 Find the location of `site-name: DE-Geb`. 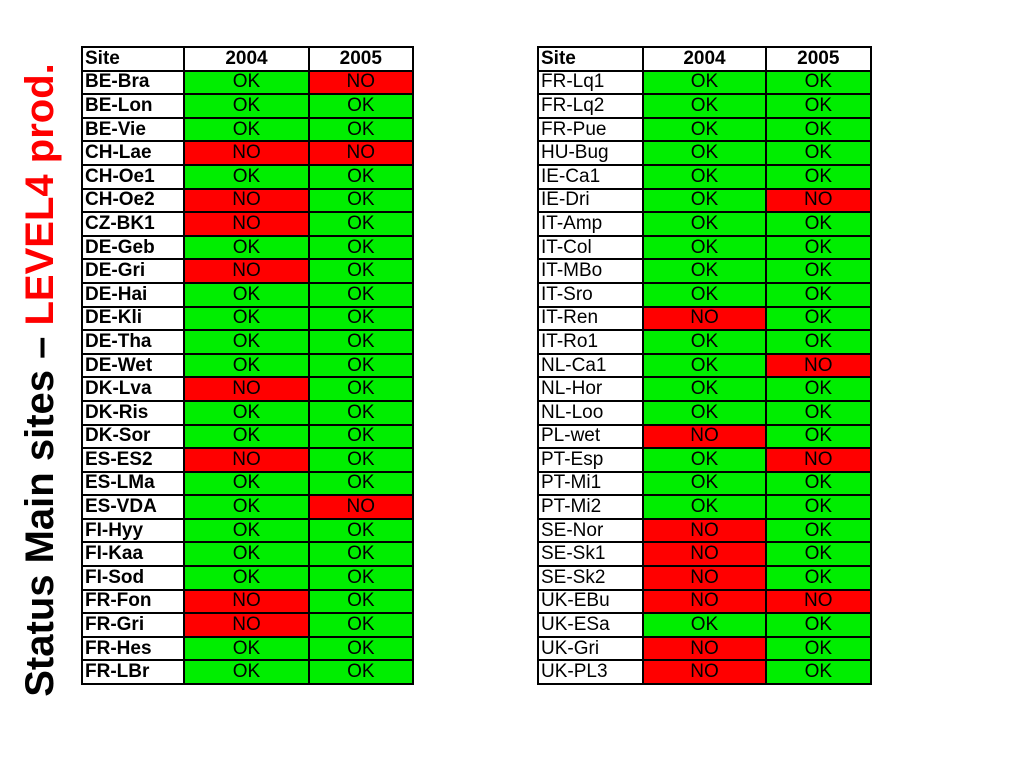

site-name: DE-Geb is located at coordinates (133, 247).